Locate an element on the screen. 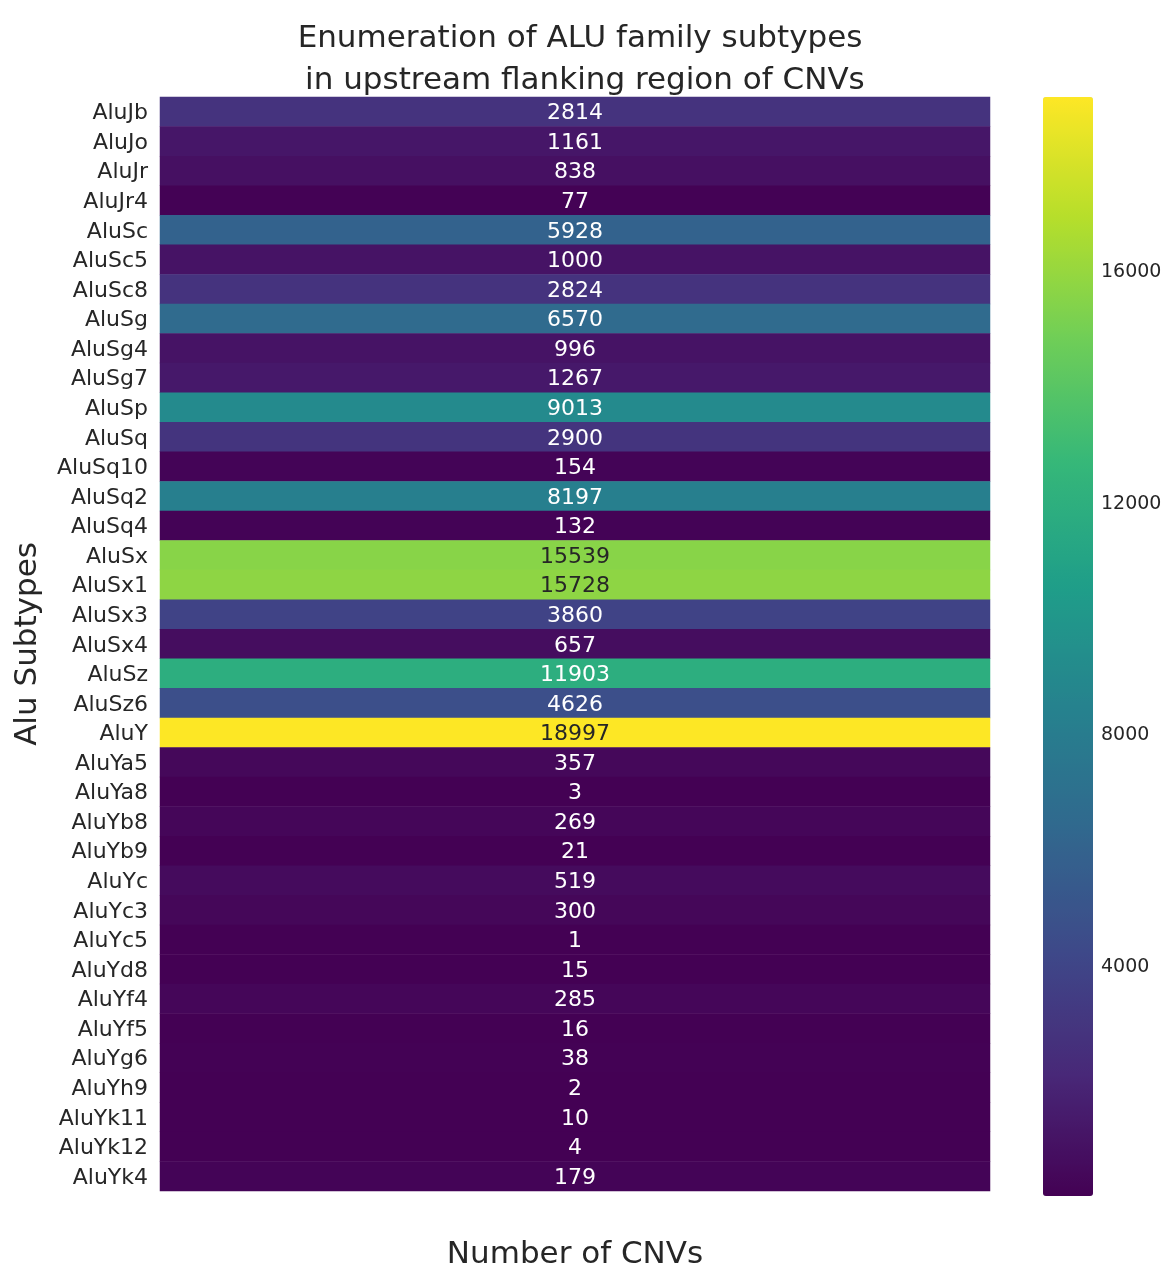 This screenshot has height=1272, width=1165. chart-title: Enumeration of ALU family subtypes in upstream flanking region of CNVs is located at coordinates (580, 57).